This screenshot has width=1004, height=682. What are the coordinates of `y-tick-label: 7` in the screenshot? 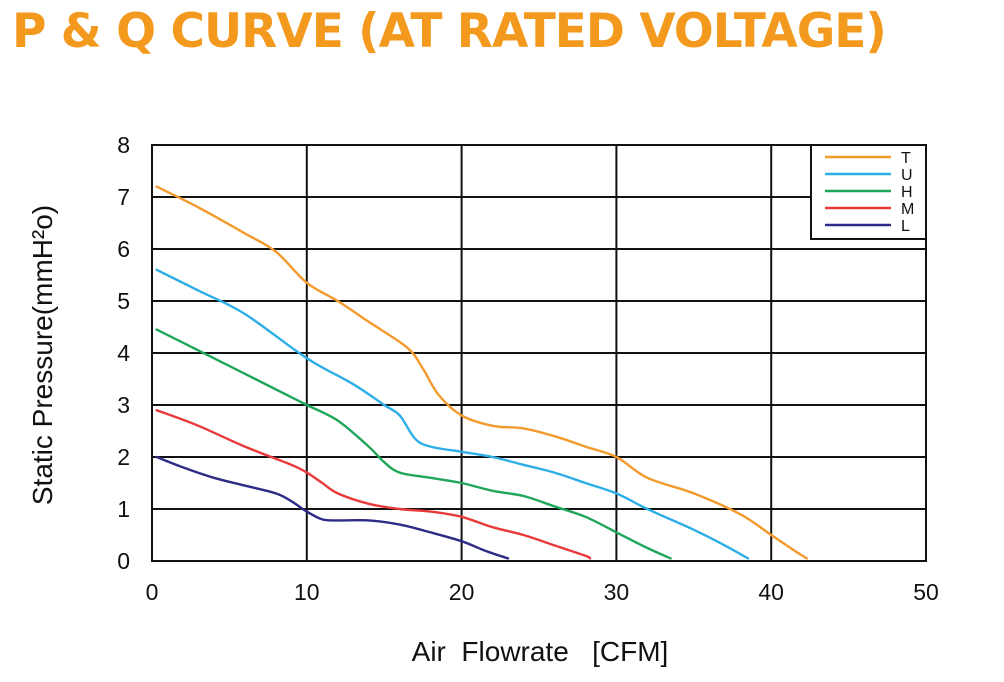 It's located at (123, 197).